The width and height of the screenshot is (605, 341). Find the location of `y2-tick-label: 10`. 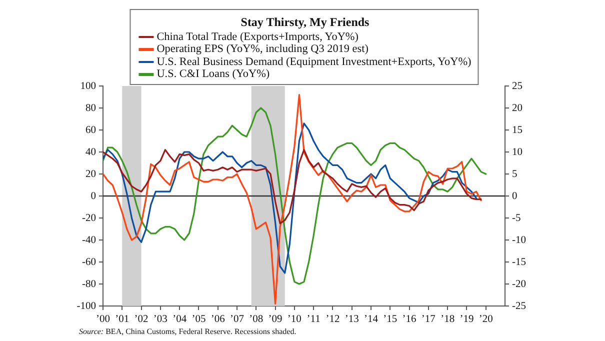

y2-tick-label: 10 is located at coordinates (517, 152).